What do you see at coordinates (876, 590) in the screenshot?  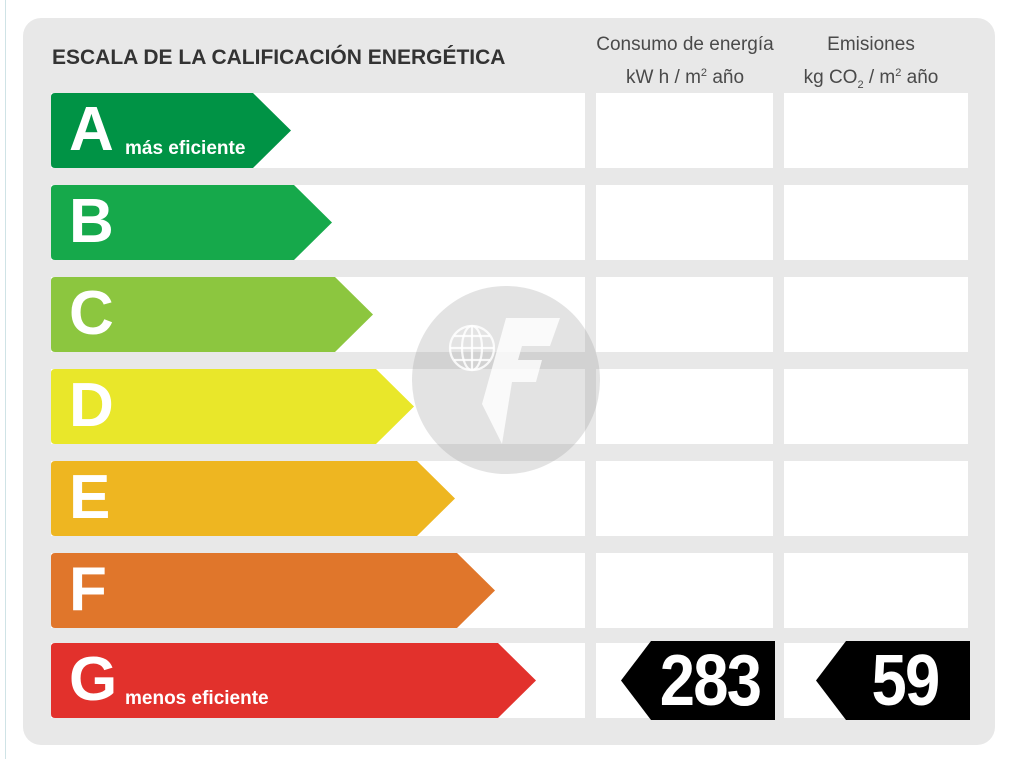 I see `emisiones-cell-f` at bounding box center [876, 590].